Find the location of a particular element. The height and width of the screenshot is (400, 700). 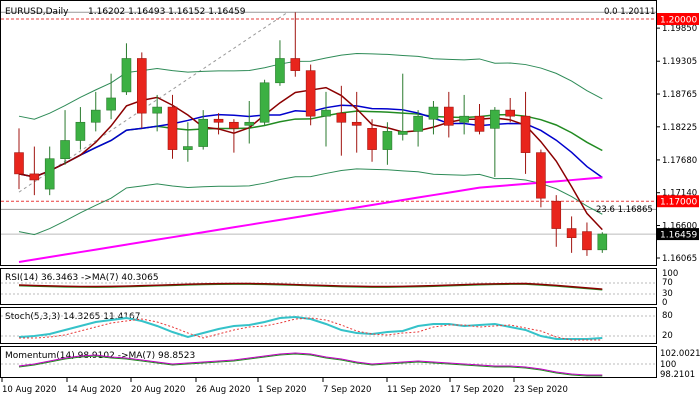

rsi-line is located at coordinates (310, 286).